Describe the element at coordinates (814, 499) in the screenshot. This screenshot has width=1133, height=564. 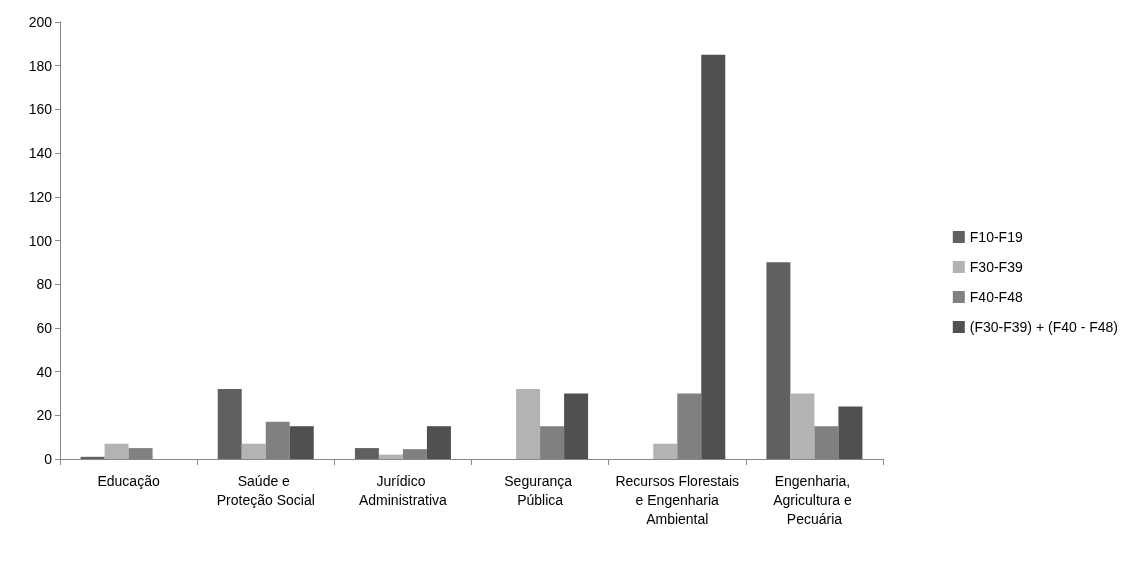
I see `x-tick-label: Engenharia, Agricultura e Pecuária` at that location.